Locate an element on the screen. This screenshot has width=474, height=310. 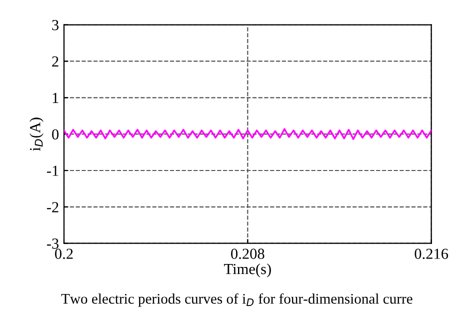
y-tick-label: -3 is located at coordinates (52, 243).